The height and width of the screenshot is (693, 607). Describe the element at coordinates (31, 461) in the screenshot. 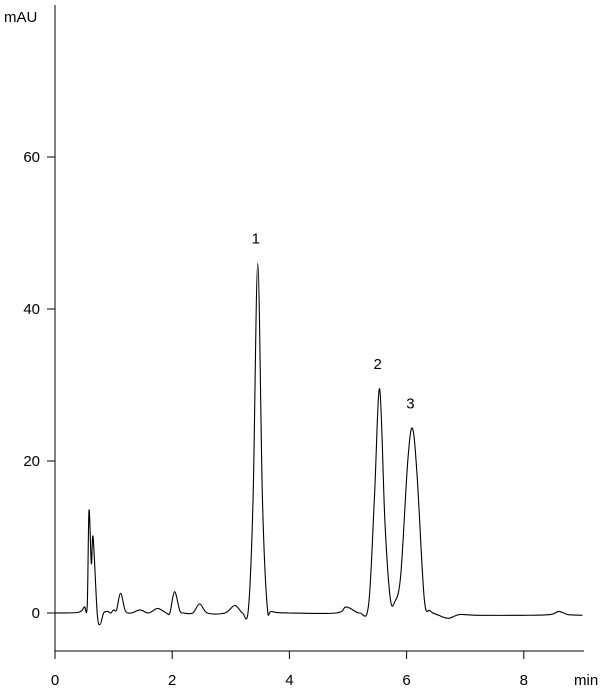

I see `y-tick-label: 20` at that location.